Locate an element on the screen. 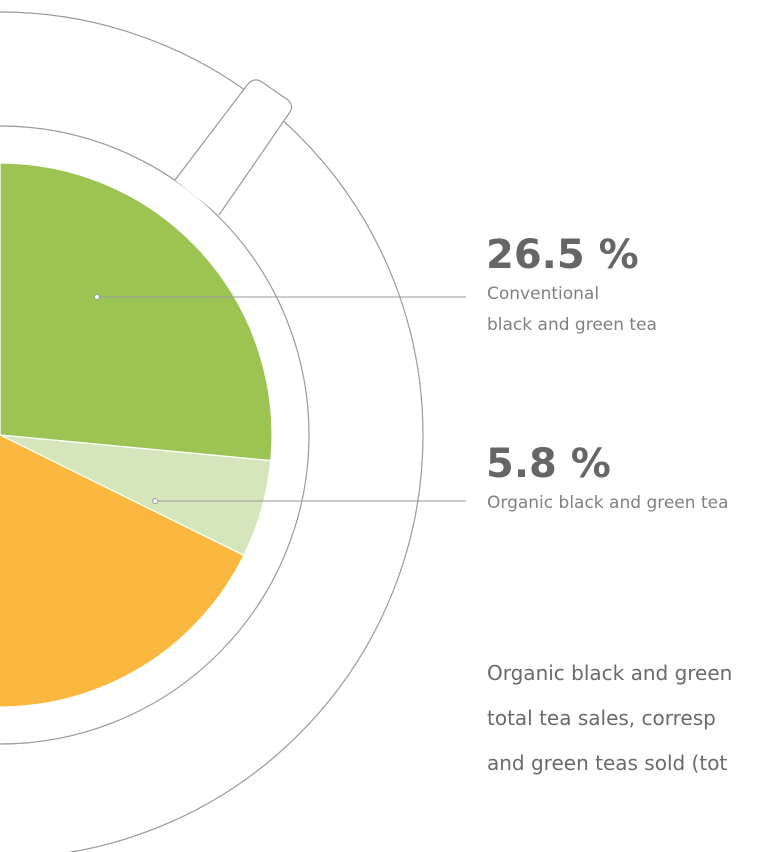  value-label: 26.5 % is located at coordinates (562, 255).